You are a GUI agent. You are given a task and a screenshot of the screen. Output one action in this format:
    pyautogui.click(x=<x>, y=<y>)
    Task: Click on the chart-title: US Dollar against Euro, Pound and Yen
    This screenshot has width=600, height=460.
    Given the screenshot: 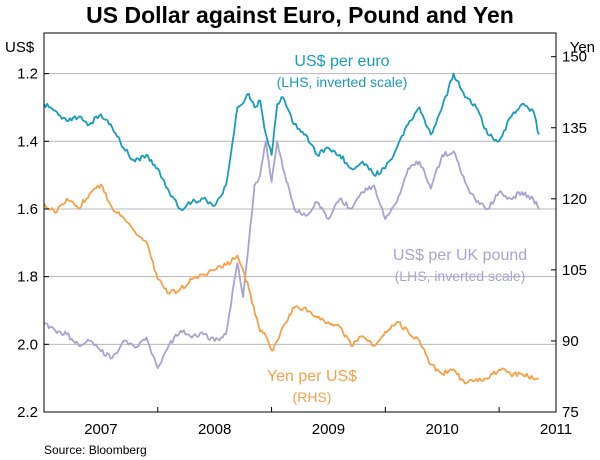 What is the action you would take?
    pyautogui.click(x=300, y=15)
    